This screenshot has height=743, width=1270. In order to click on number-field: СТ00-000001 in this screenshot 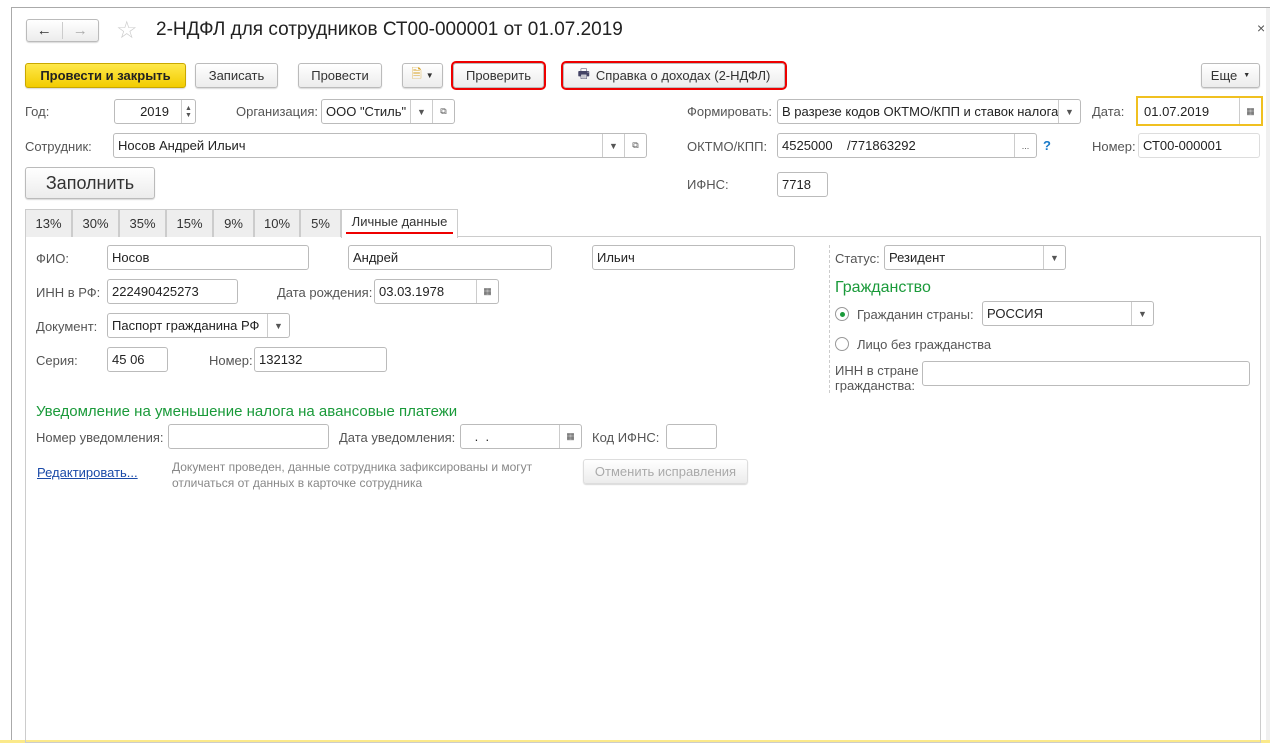, I will do `click(1199, 145)`.